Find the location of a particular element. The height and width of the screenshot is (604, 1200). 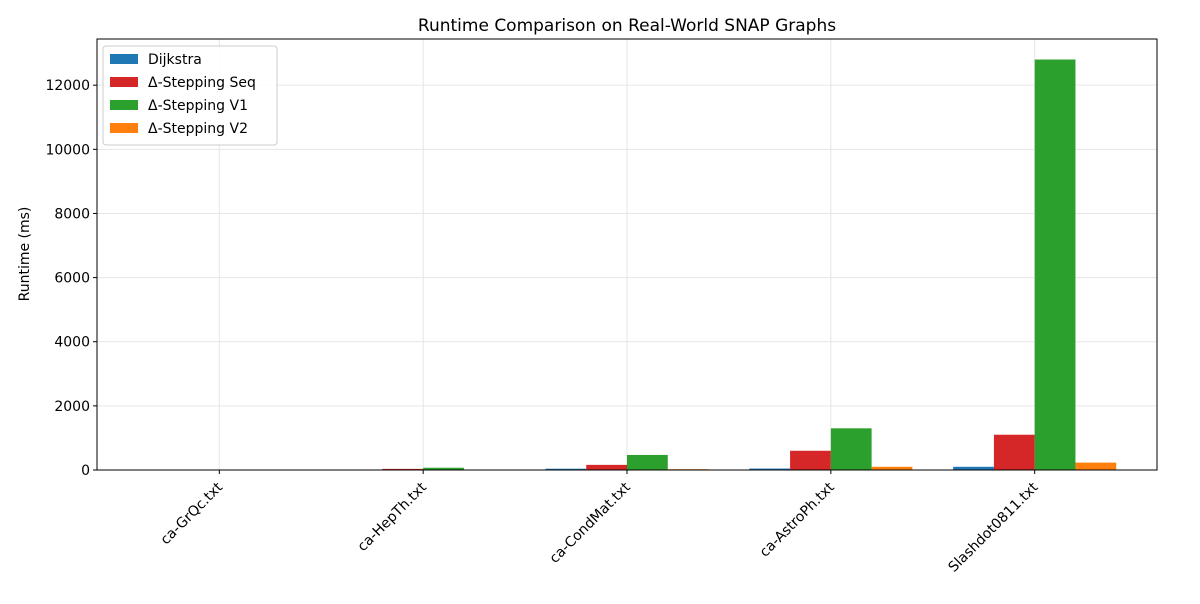

legend-label: Δ-Stepping V2 is located at coordinates (198, 129).